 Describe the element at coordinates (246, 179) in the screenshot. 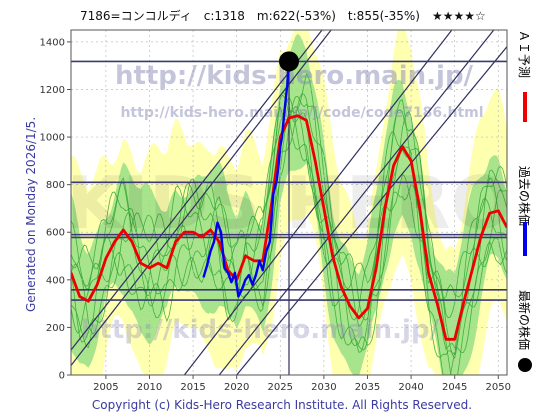

I see `series-past-price` at that location.